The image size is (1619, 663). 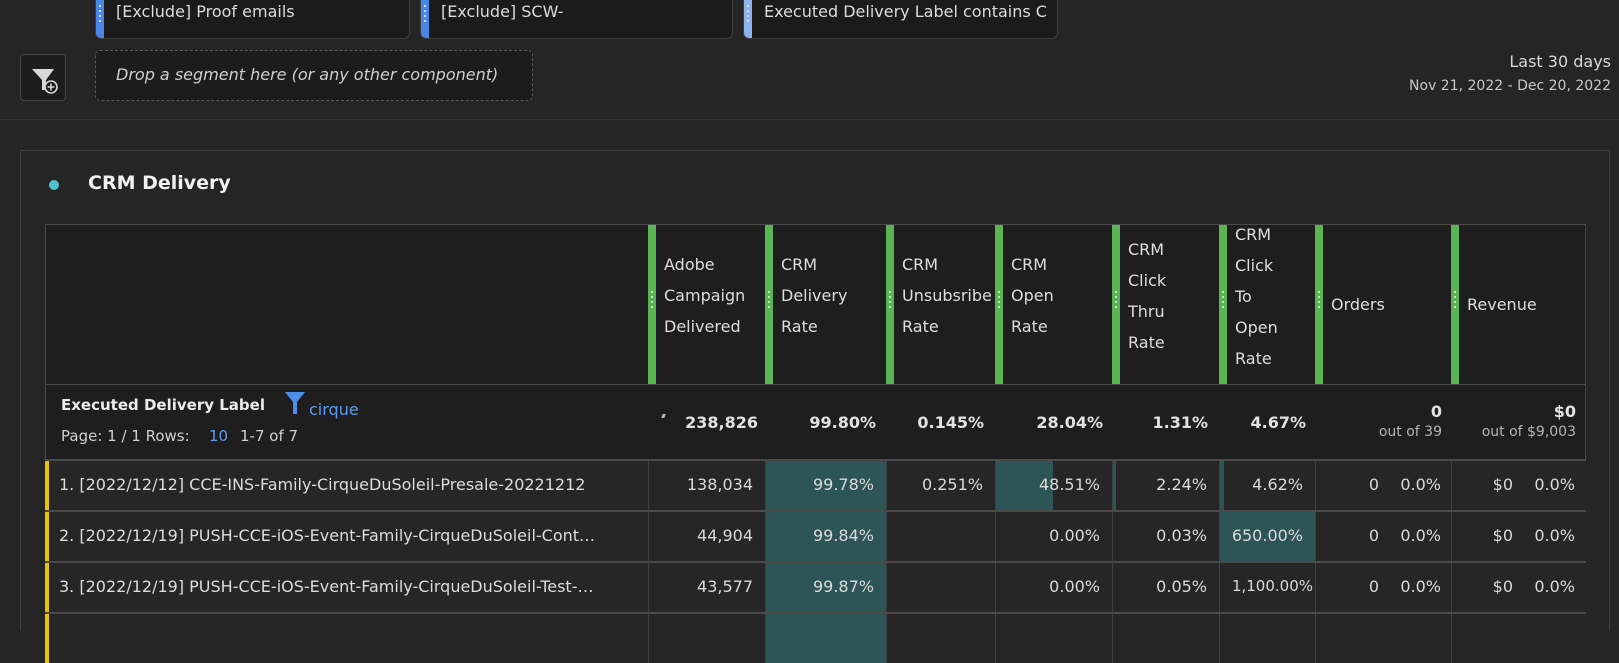 I want to click on cell-value: 138,034, so click(x=719, y=484).